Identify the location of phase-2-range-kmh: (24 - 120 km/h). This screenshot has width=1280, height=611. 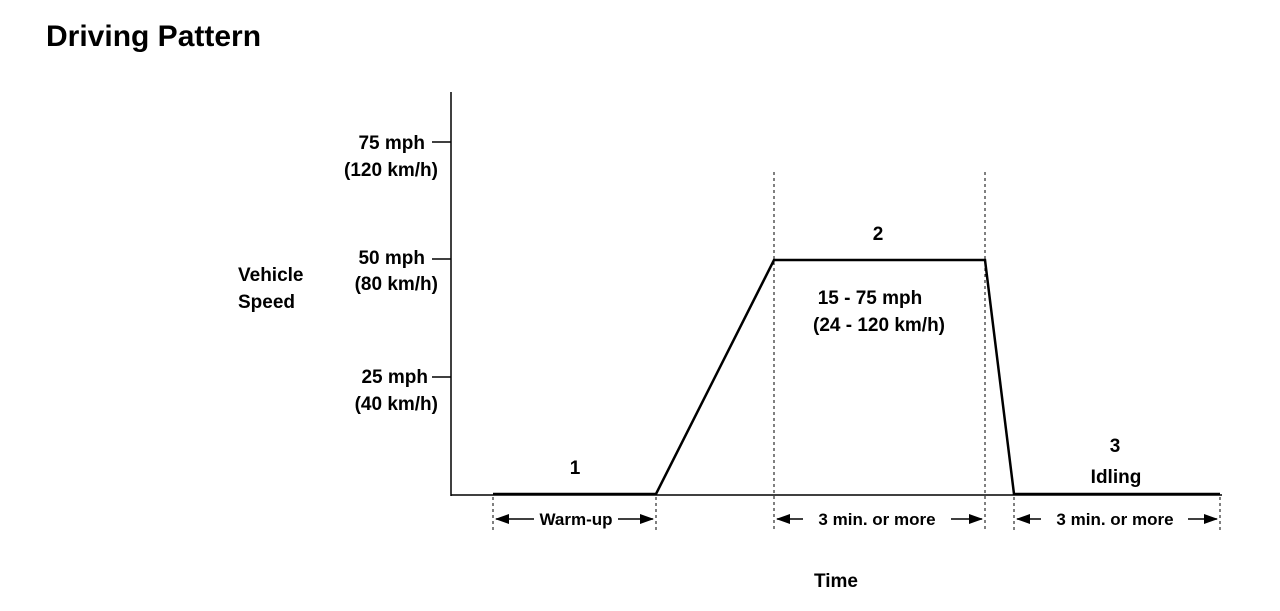
(879, 325).